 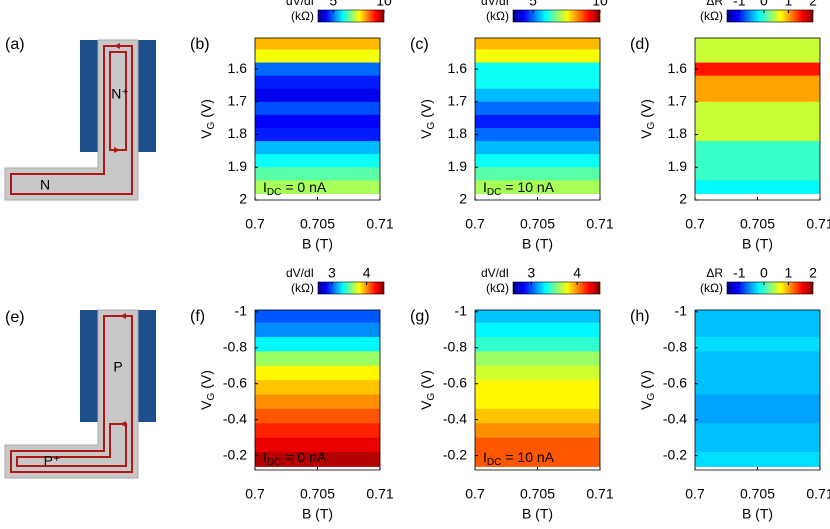 What do you see at coordinates (485, 457) in the screenshot?
I see `annotation-main: I` at bounding box center [485, 457].